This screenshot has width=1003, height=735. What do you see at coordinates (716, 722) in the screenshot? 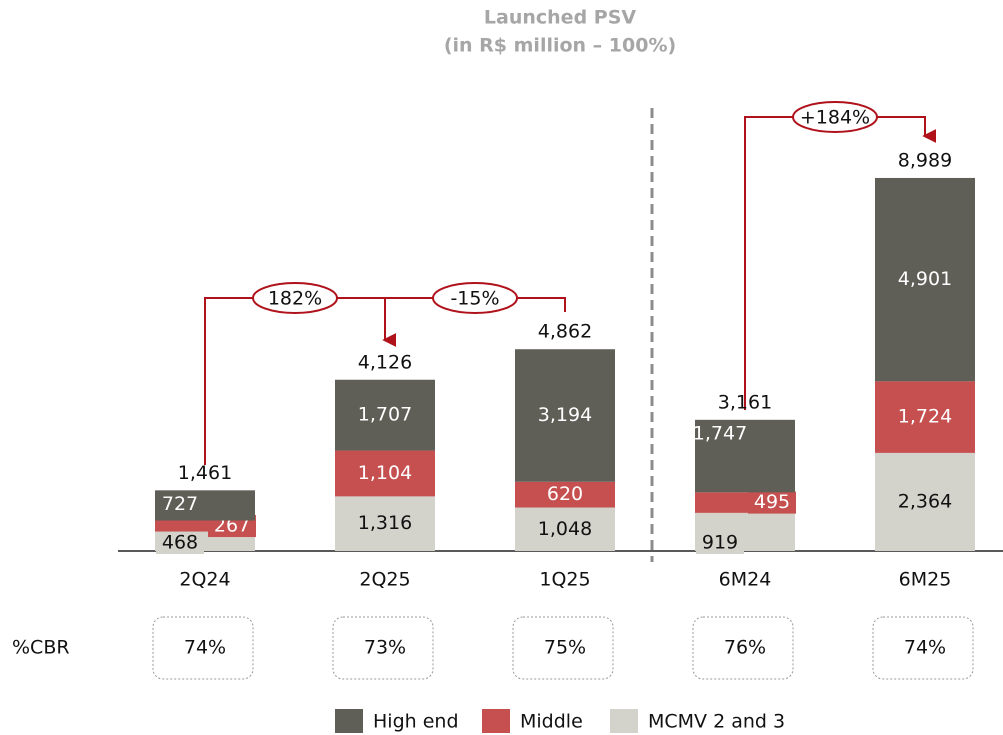
I see `legend-label: MCMV 2 and 3` at bounding box center [716, 722].